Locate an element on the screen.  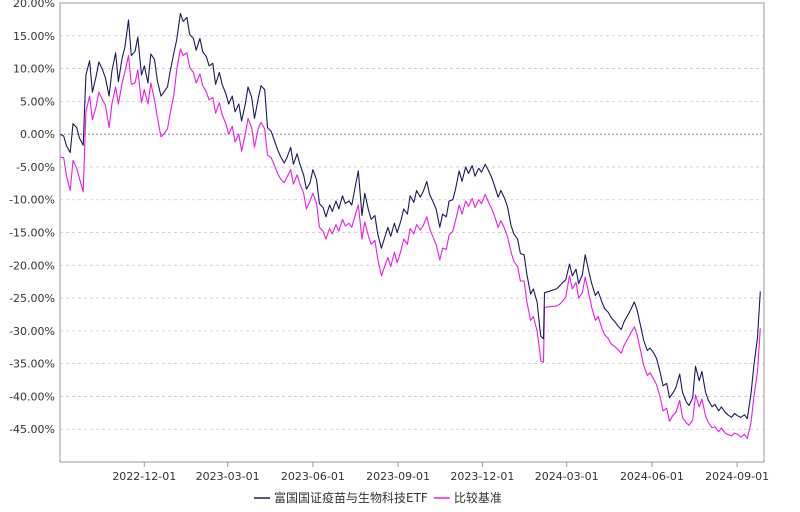
x-tick-label: 2024-03-01 is located at coordinates (567, 476).